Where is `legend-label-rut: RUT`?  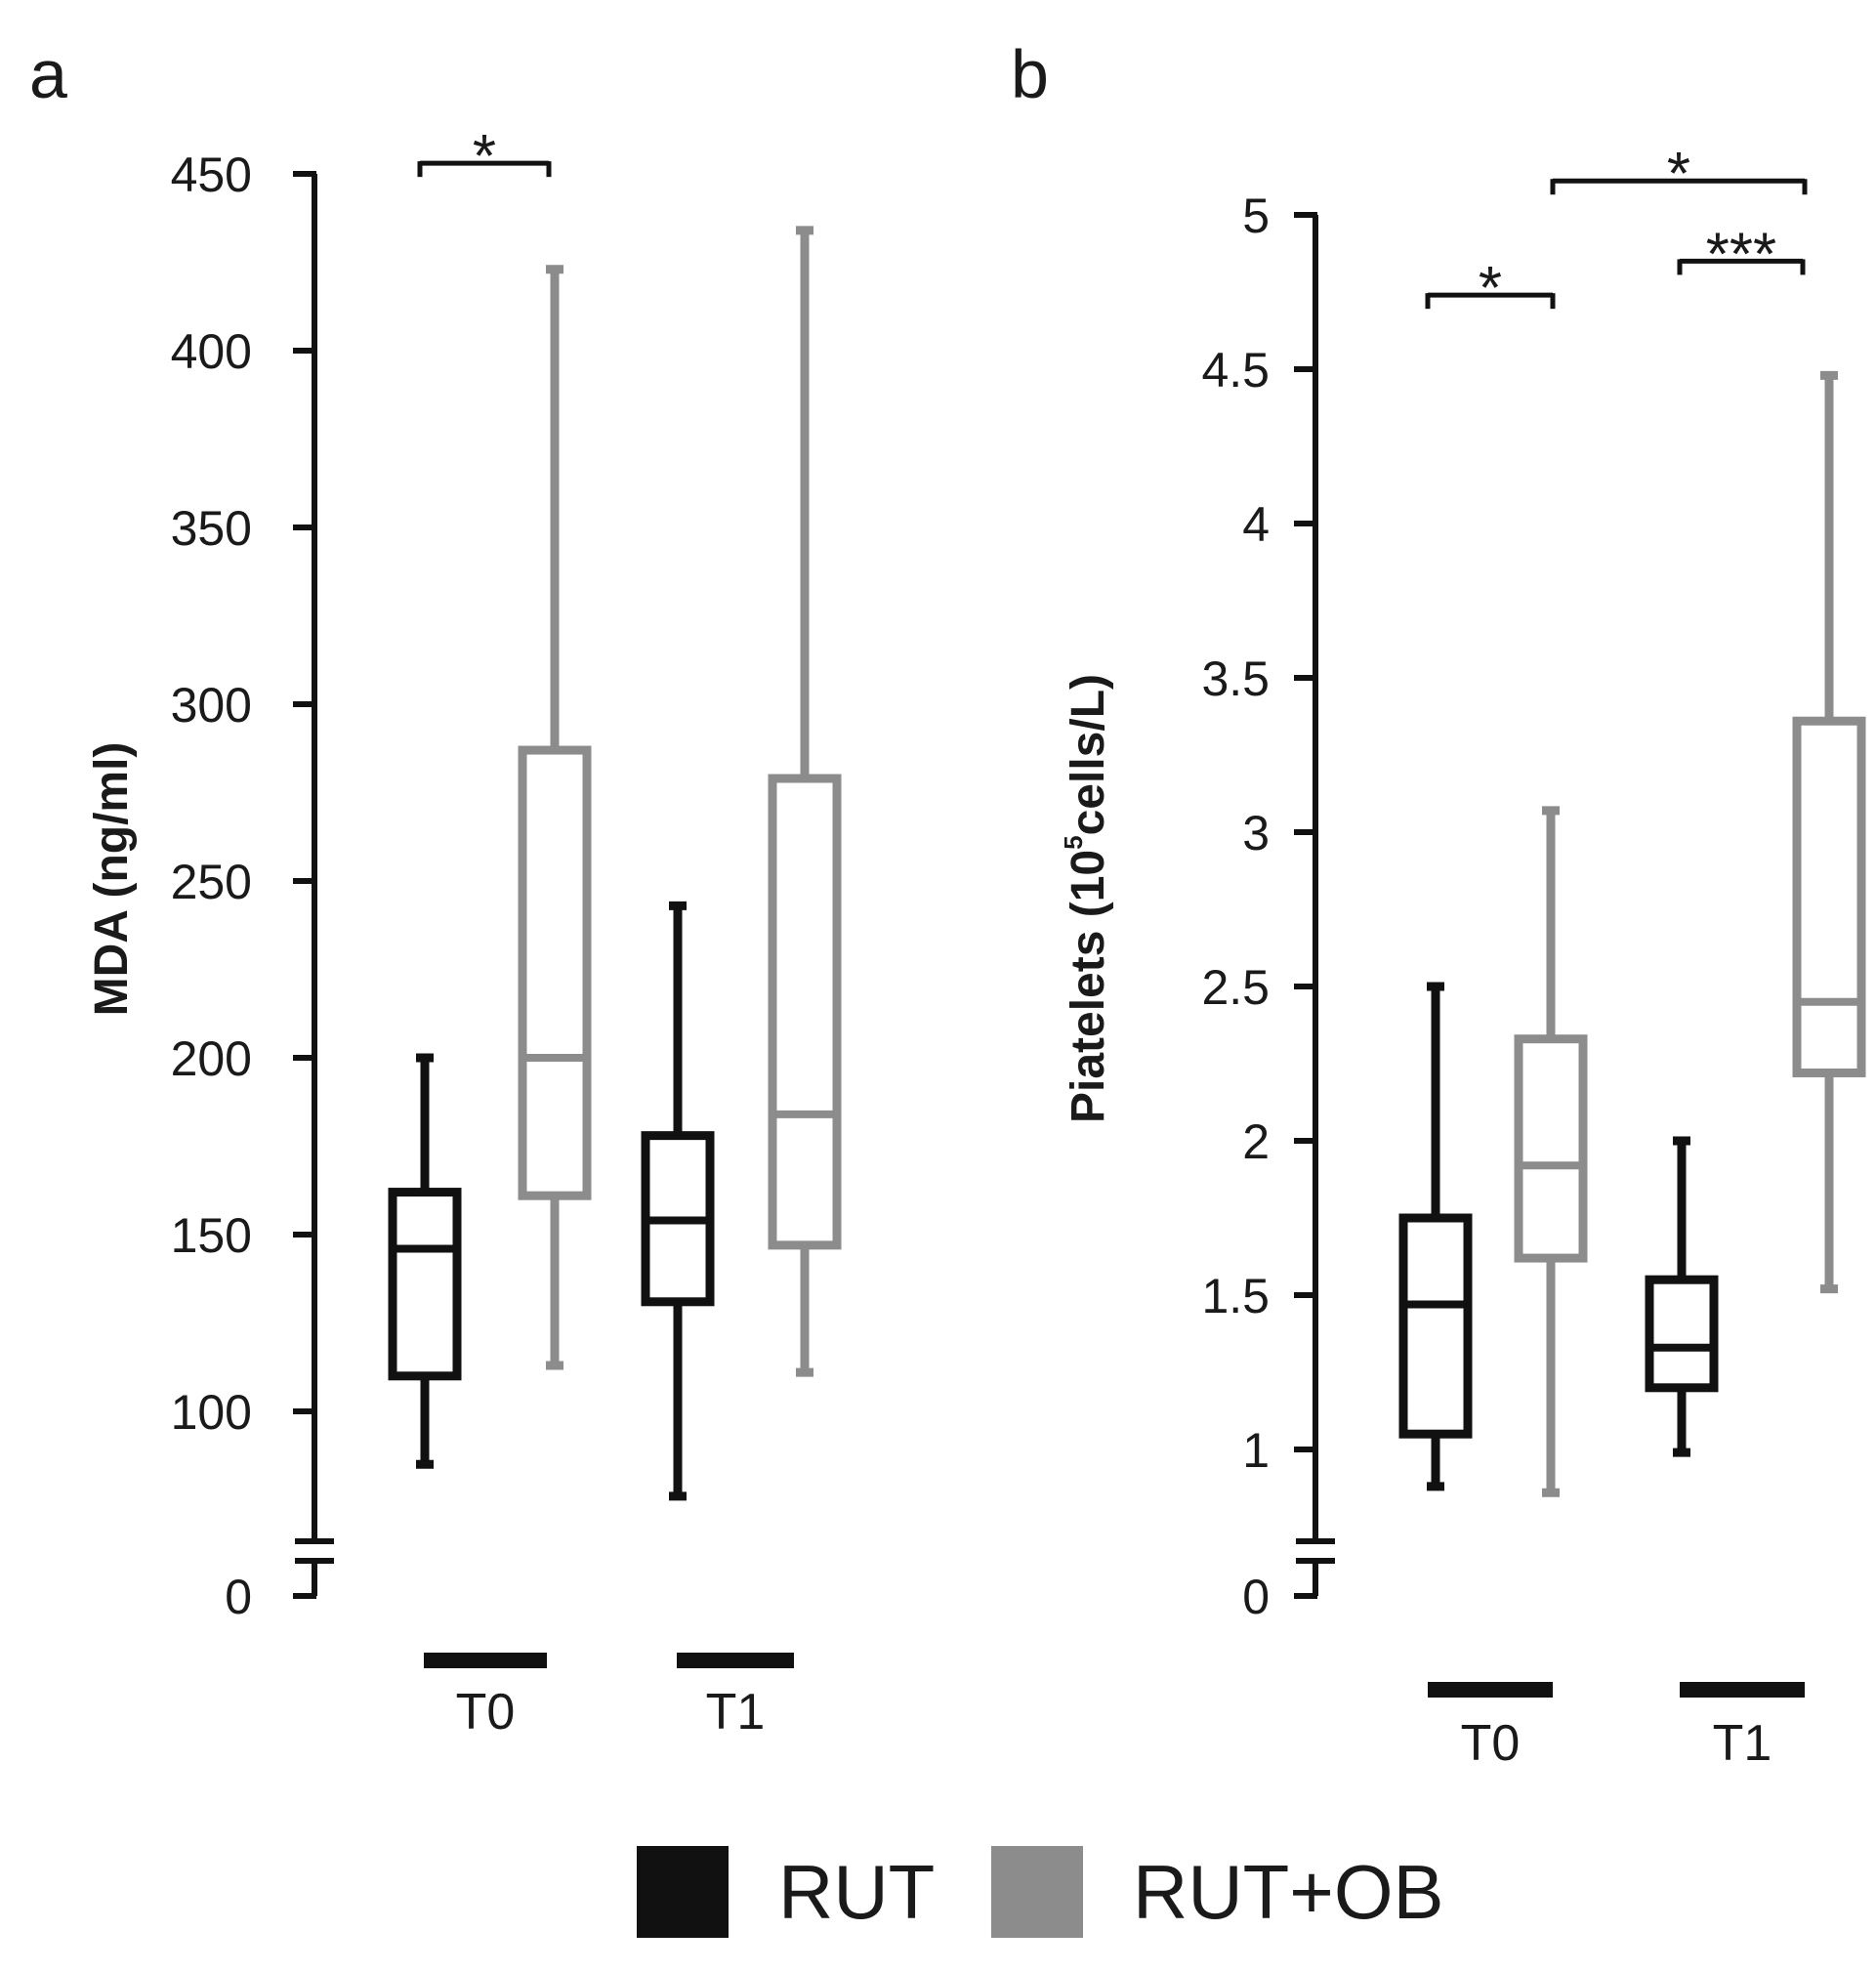 legend-label-rut: RUT is located at coordinates (857, 1892).